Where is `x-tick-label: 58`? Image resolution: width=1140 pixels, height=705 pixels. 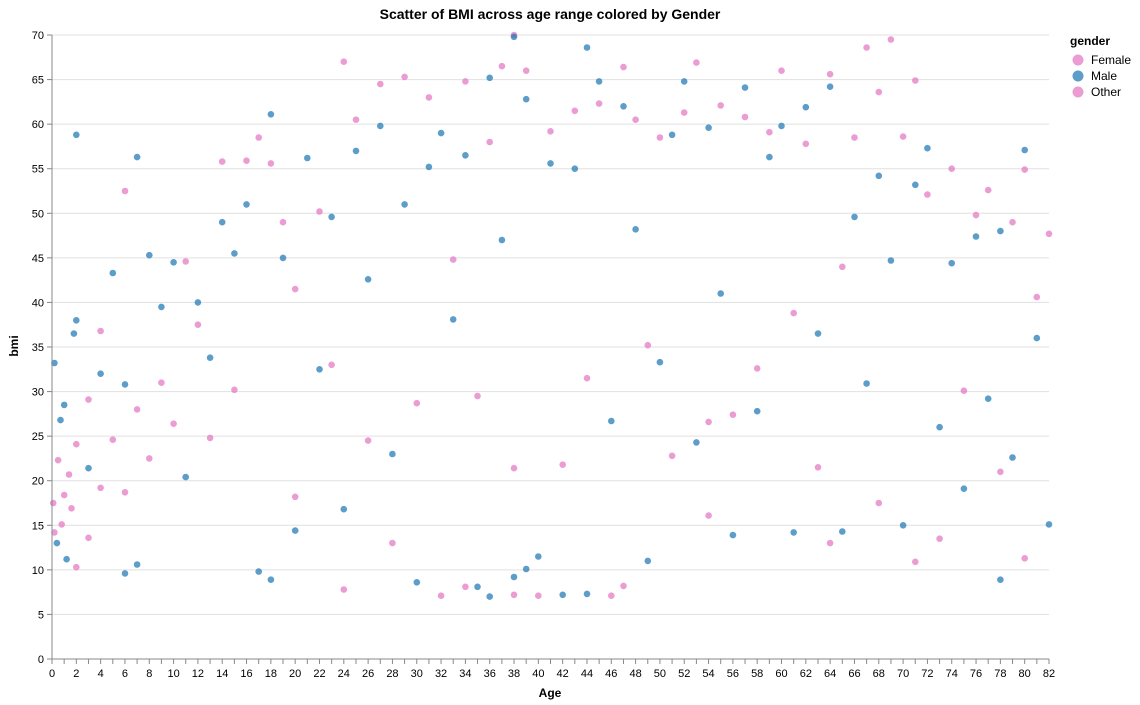
x-tick-label: 58 is located at coordinates (757, 674).